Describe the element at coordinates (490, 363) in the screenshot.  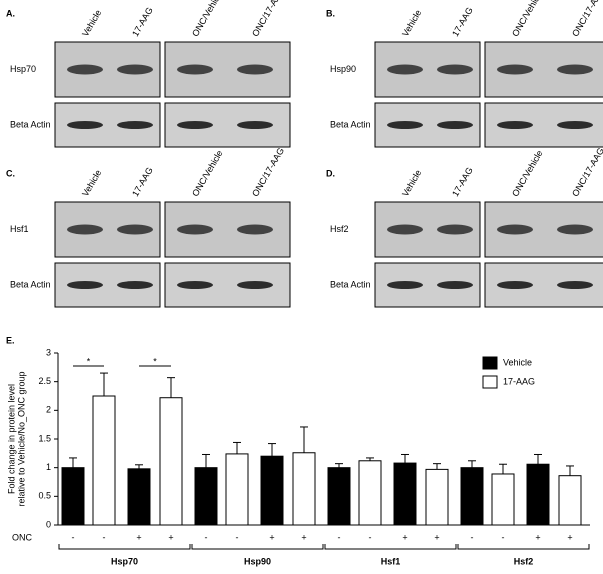
I see `legend-swatch` at that location.